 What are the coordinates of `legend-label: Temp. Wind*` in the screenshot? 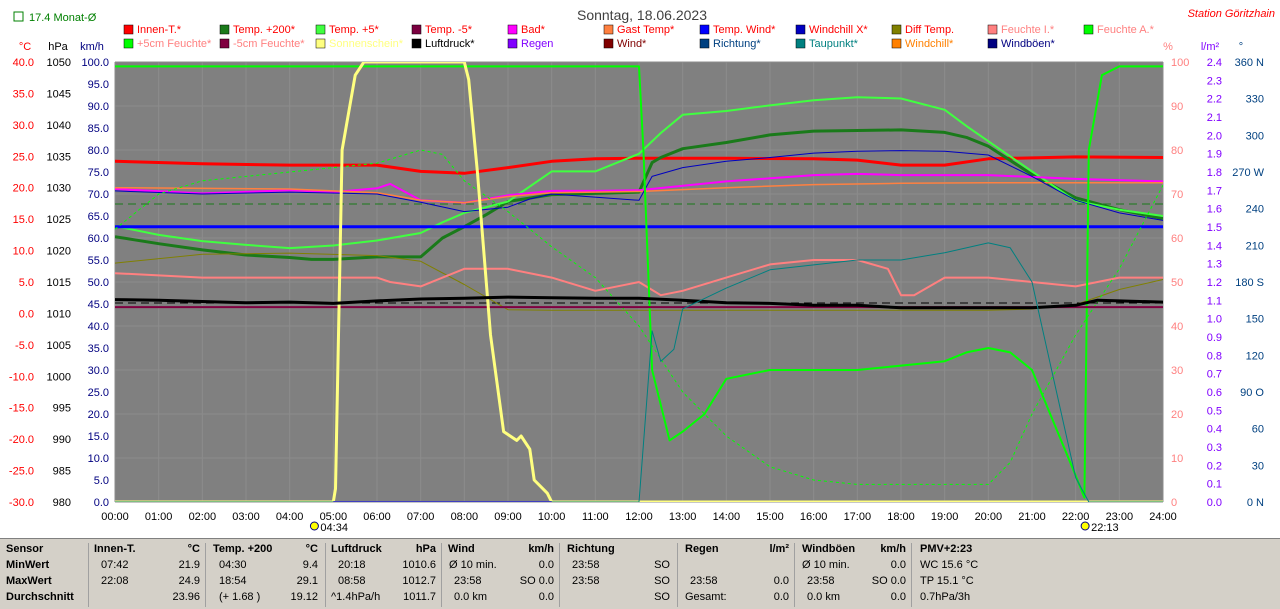 It's located at (744, 30).